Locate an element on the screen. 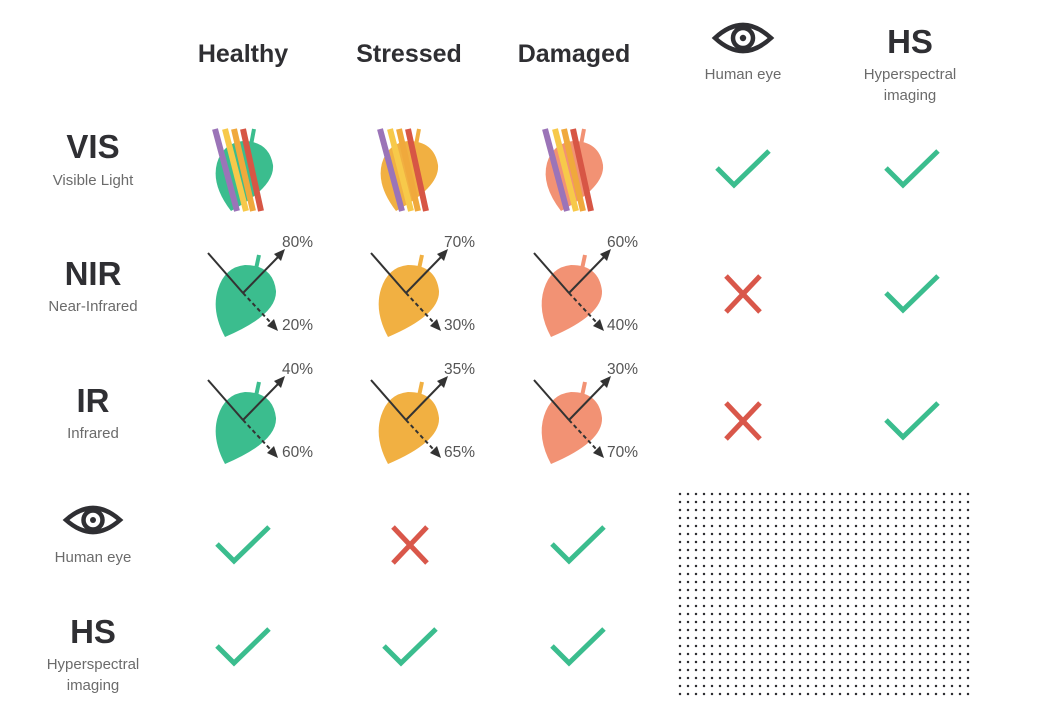 The image size is (1046, 703). hs-healthy-mark is located at coordinates (243, 649).